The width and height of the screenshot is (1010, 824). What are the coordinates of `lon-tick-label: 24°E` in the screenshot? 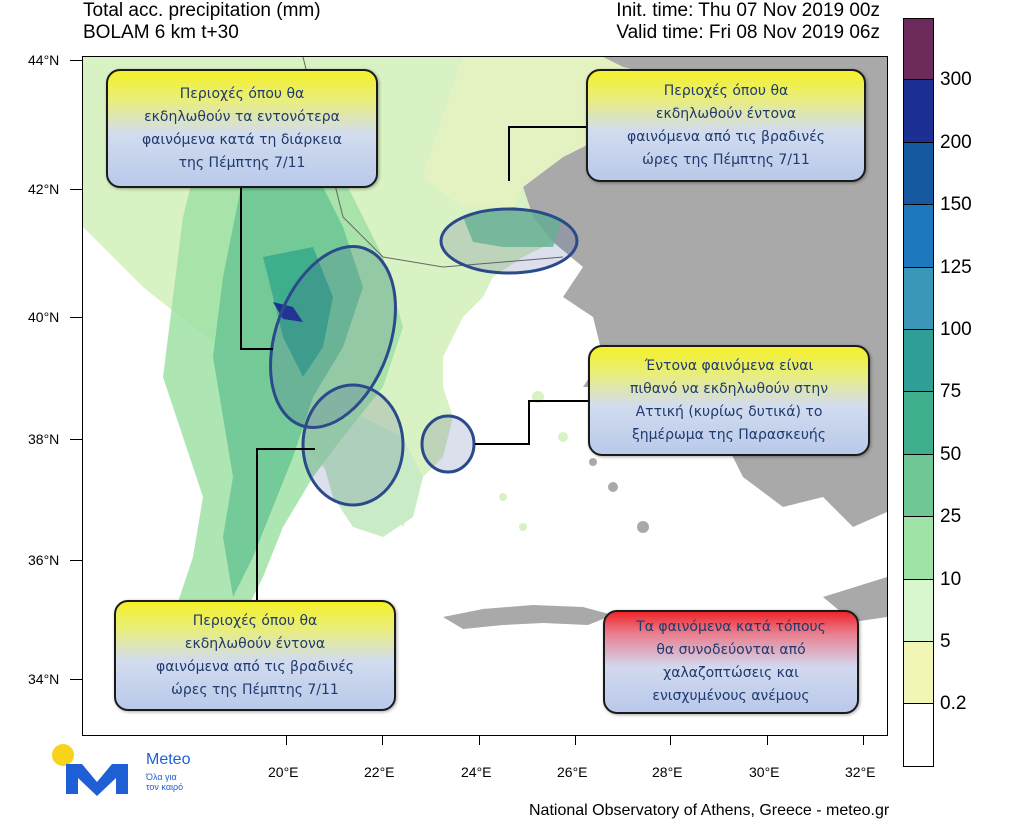 It's located at (476, 772).